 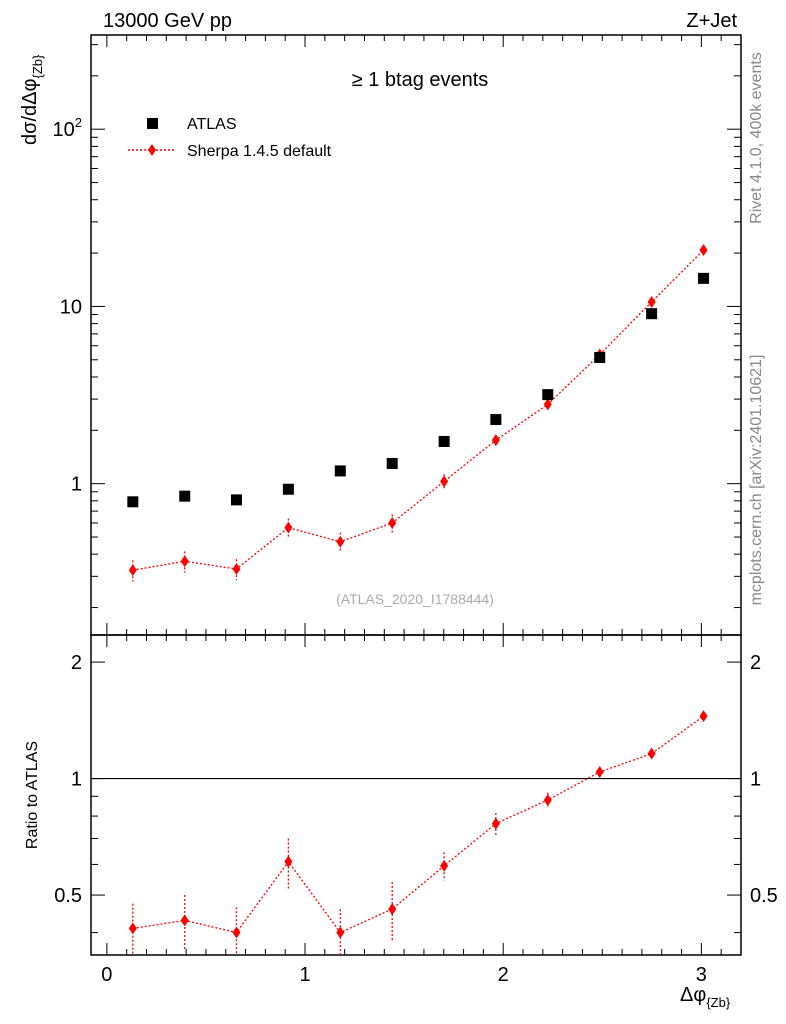 I want to click on x-axis-label: Δφ{Zb}, so click(x=705, y=997).